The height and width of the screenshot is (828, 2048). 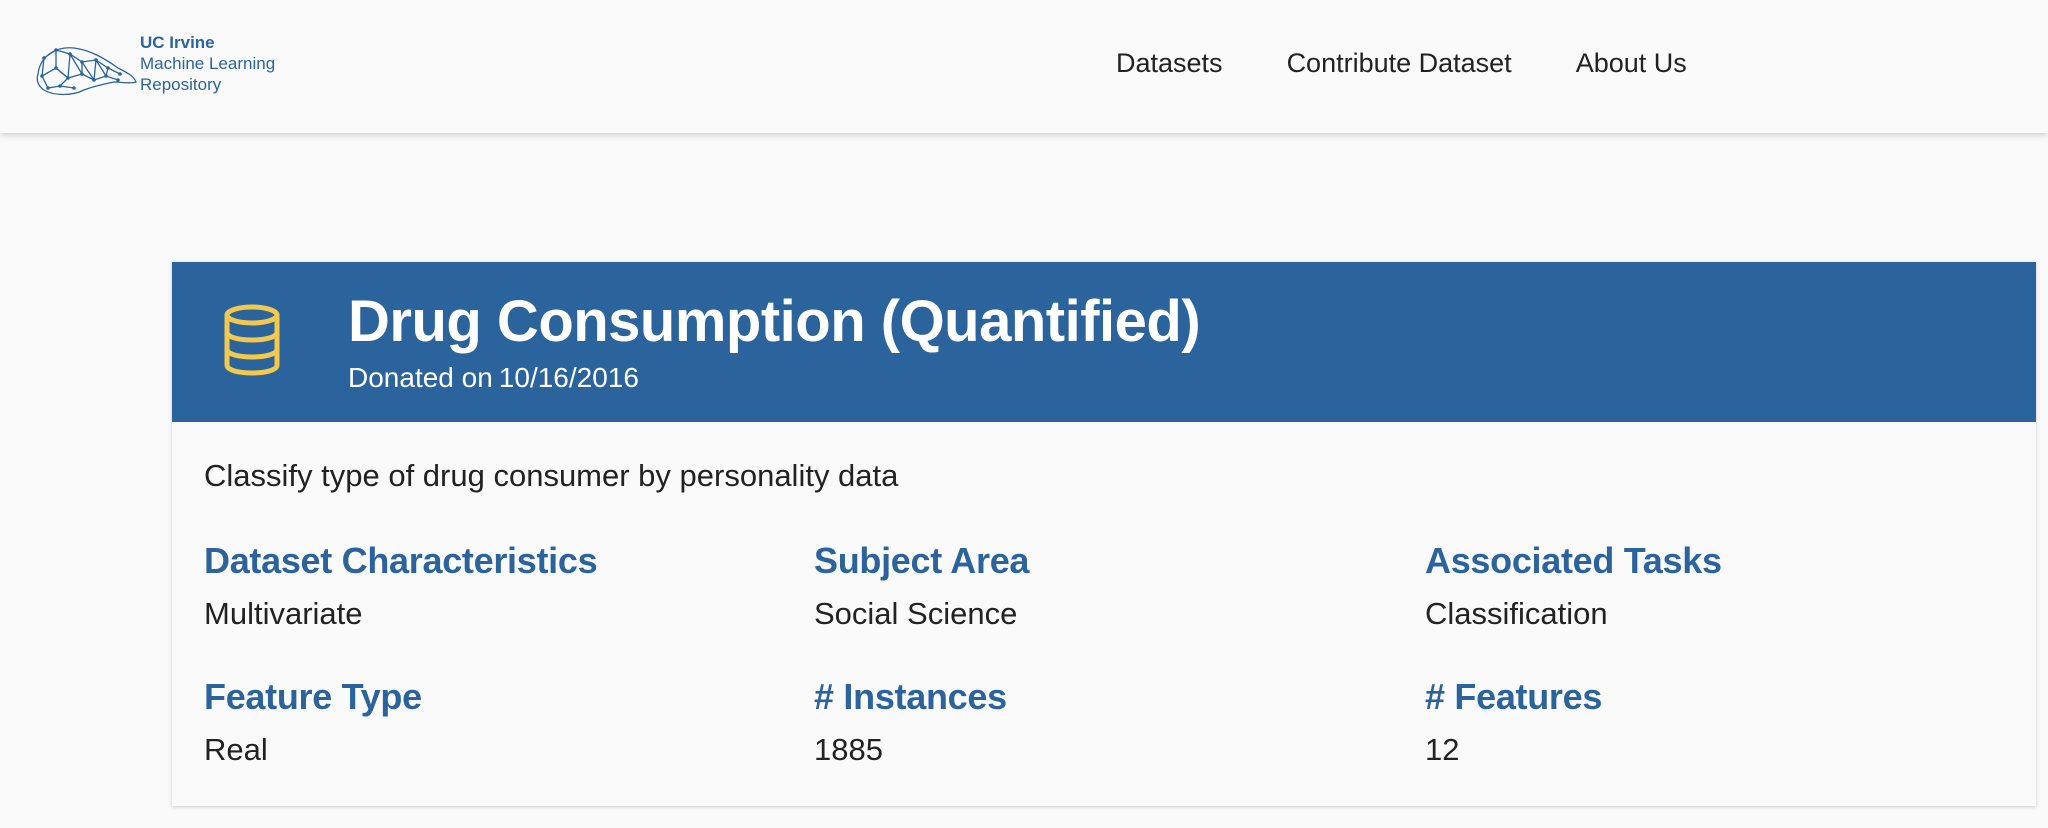 What do you see at coordinates (1705, 722) in the screenshot?
I see `characteristic-features: # Features 12` at bounding box center [1705, 722].